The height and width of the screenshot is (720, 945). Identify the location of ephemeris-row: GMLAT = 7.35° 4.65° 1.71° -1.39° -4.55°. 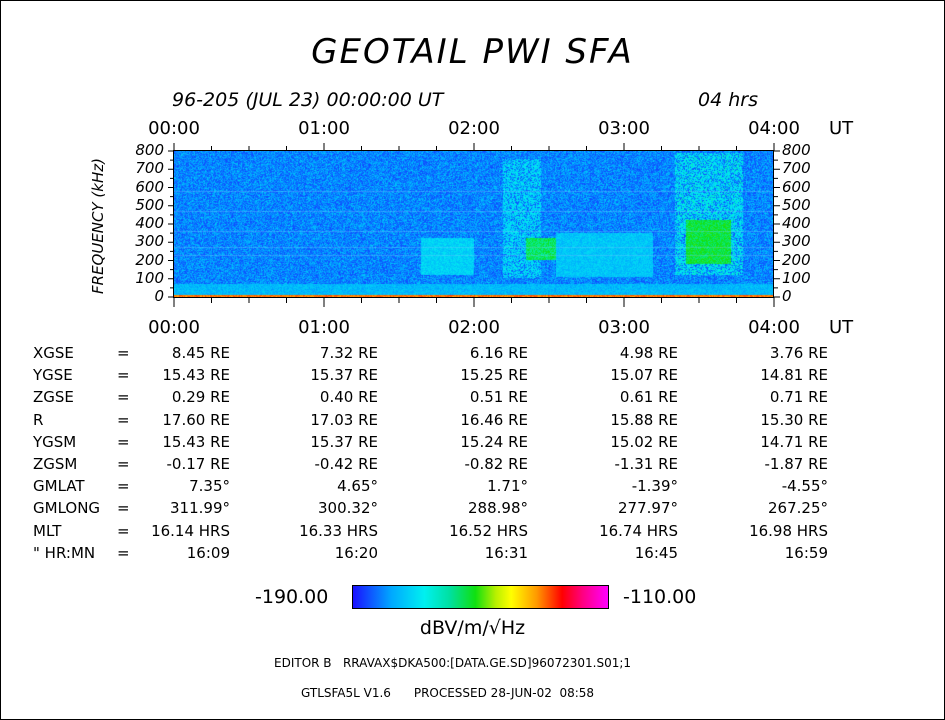
(472, 488).